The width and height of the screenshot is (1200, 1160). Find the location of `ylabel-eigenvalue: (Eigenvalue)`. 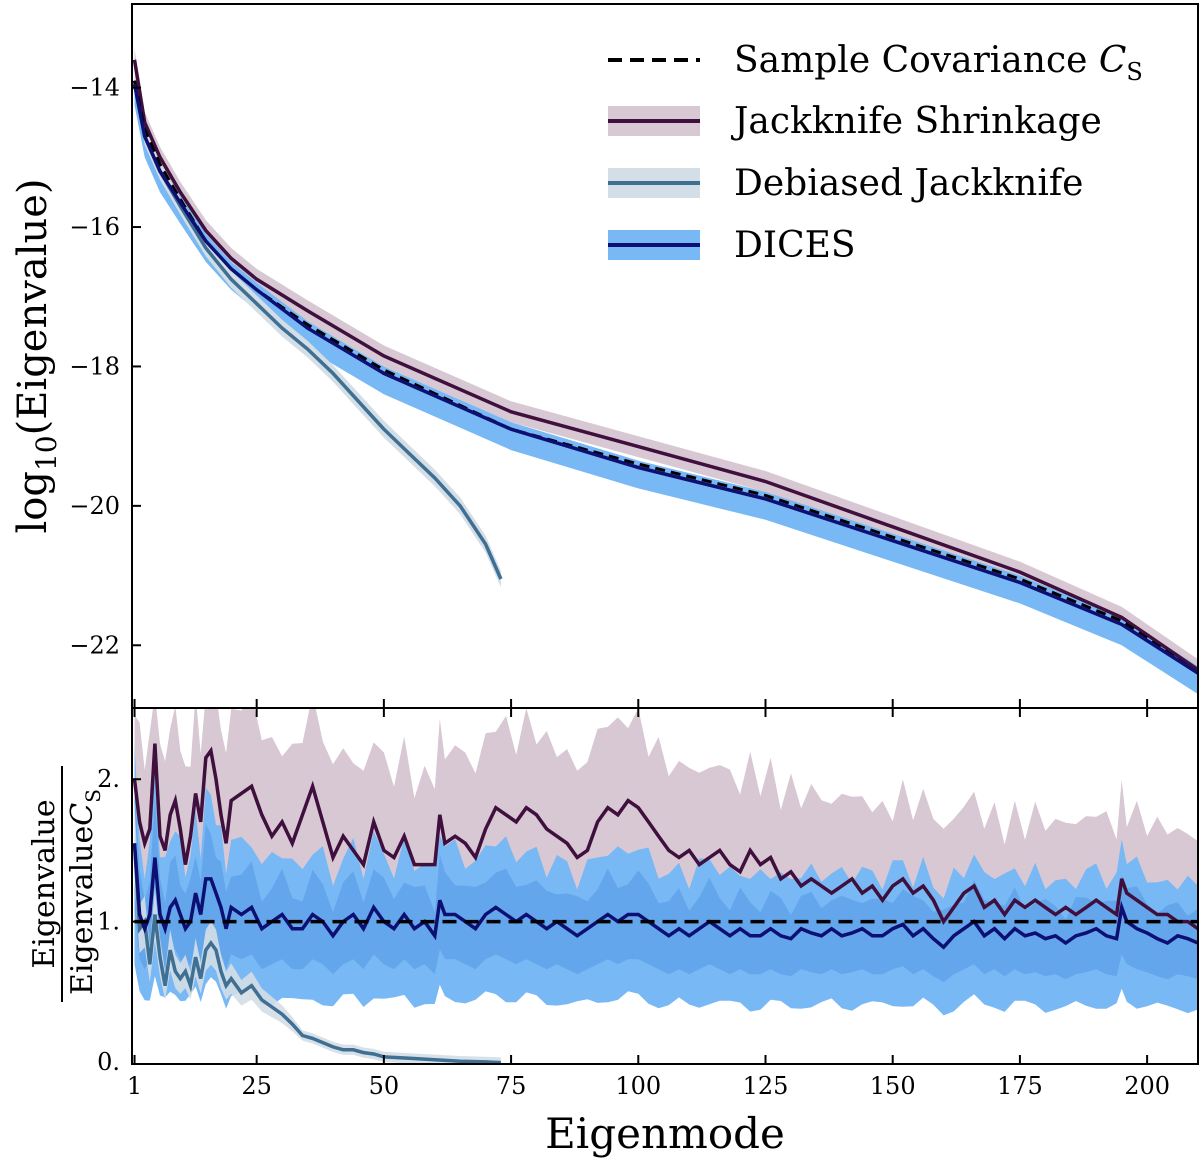

ylabel-eigenvalue: (Eigenvalue) is located at coordinates (33, 306).